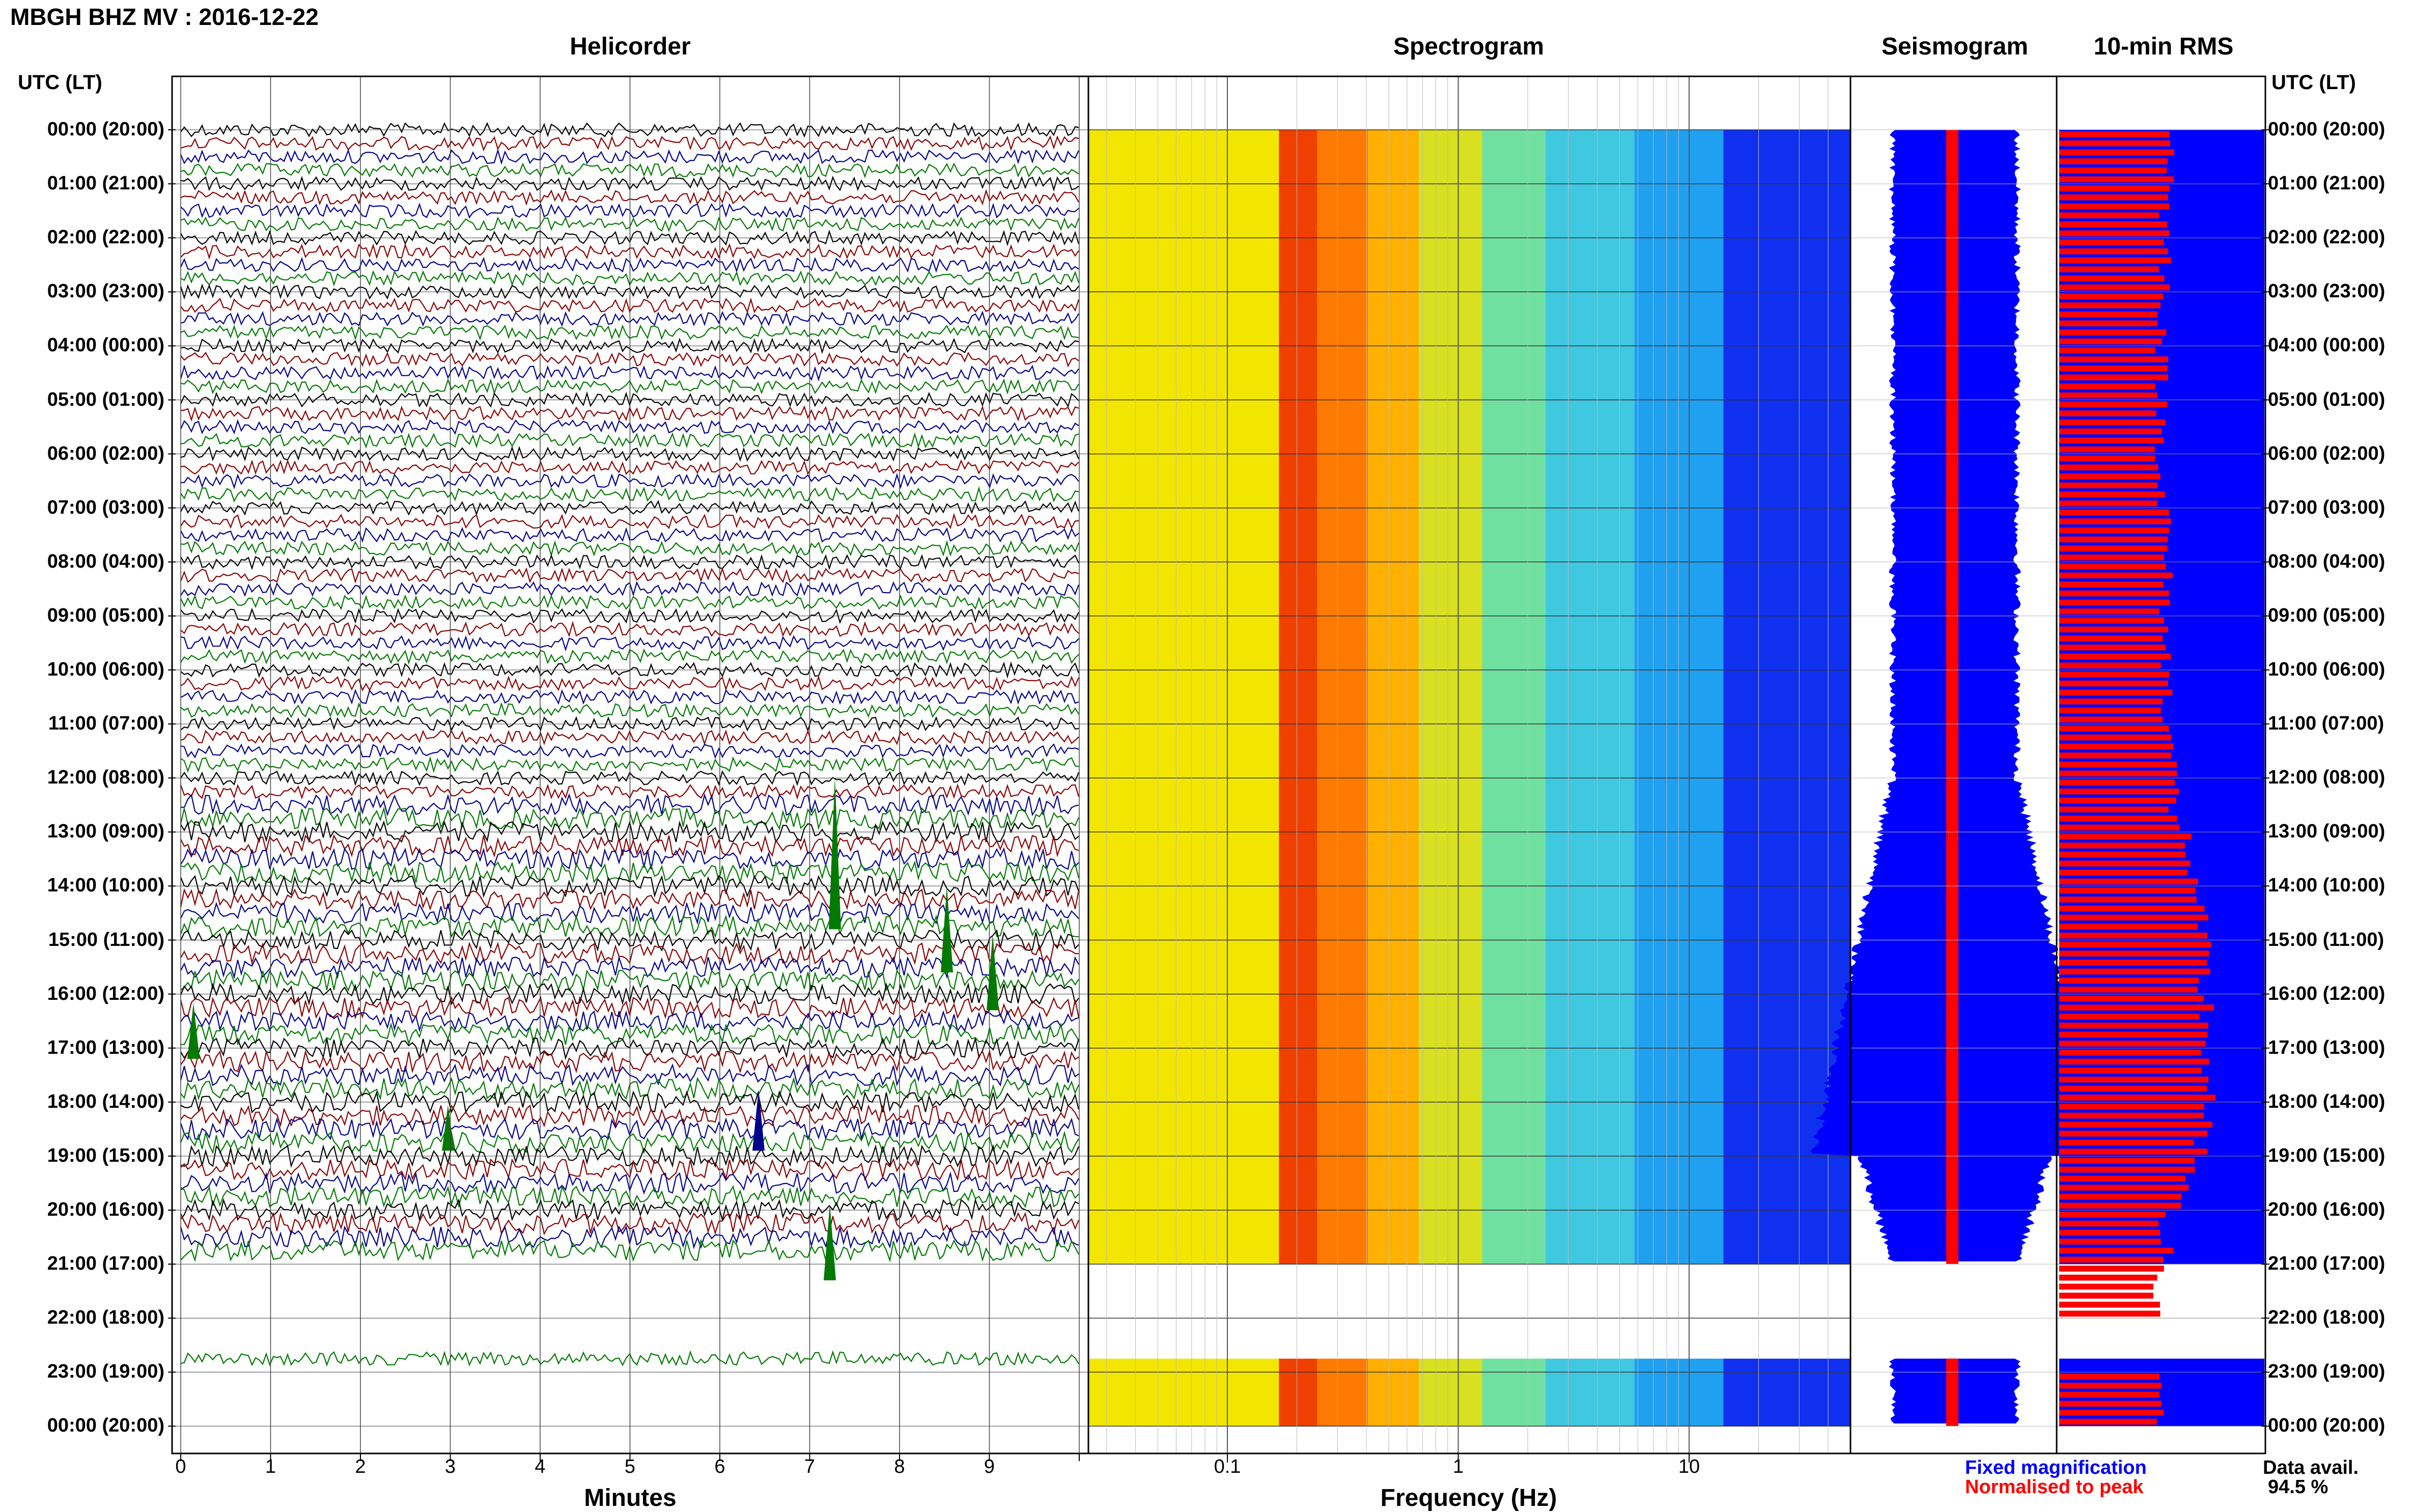 This screenshot has height=1512, width=2413. Describe the element at coordinates (2311, 1467) in the screenshot. I see `data-avail-label: Data avail.` at that location.